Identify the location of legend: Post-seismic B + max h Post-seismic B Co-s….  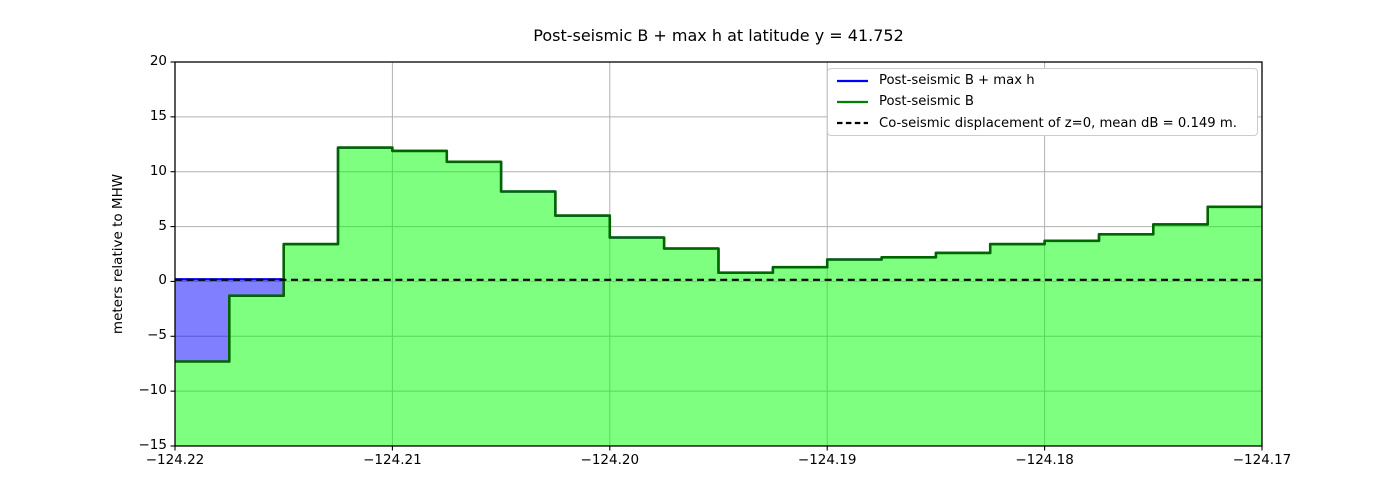
(1042, 102).